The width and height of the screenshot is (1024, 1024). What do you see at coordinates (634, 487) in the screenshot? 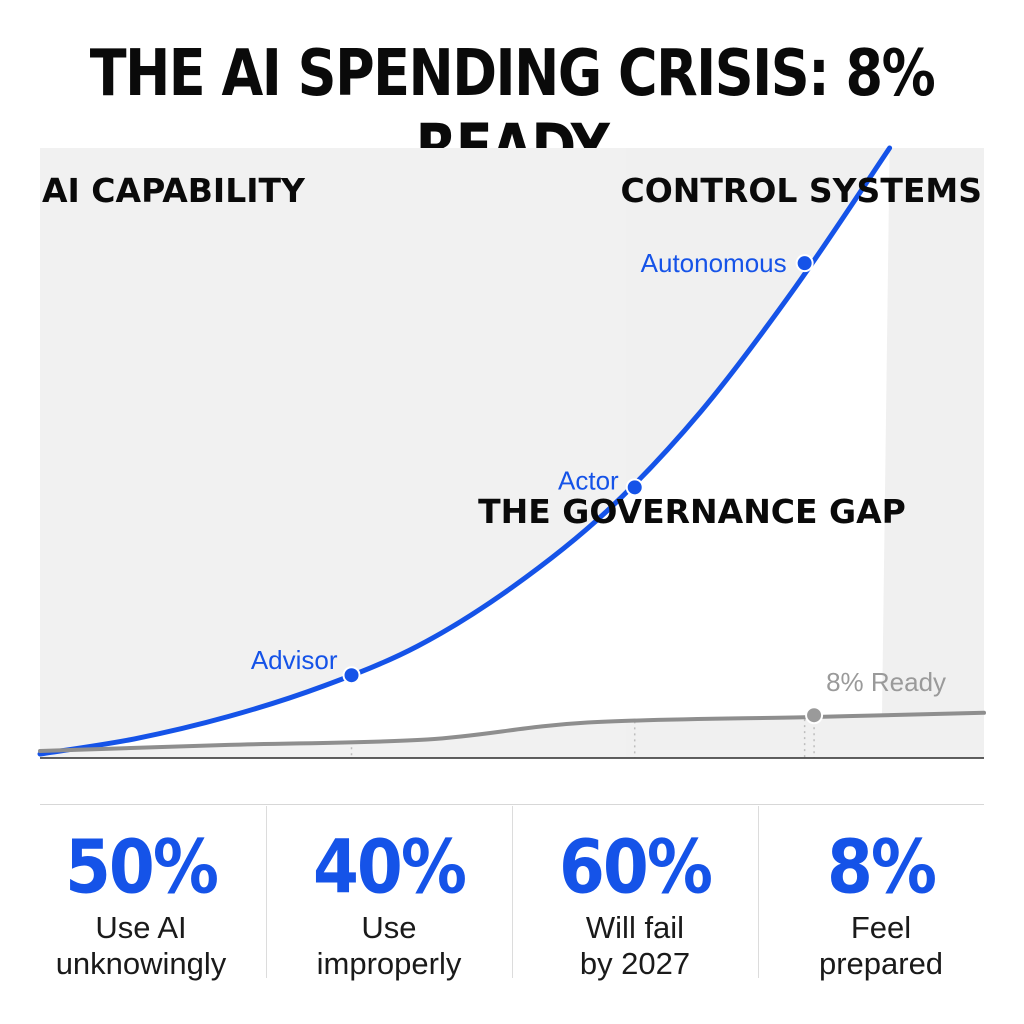
I see `actor-milestone-point` at bounding box center [634, 487].